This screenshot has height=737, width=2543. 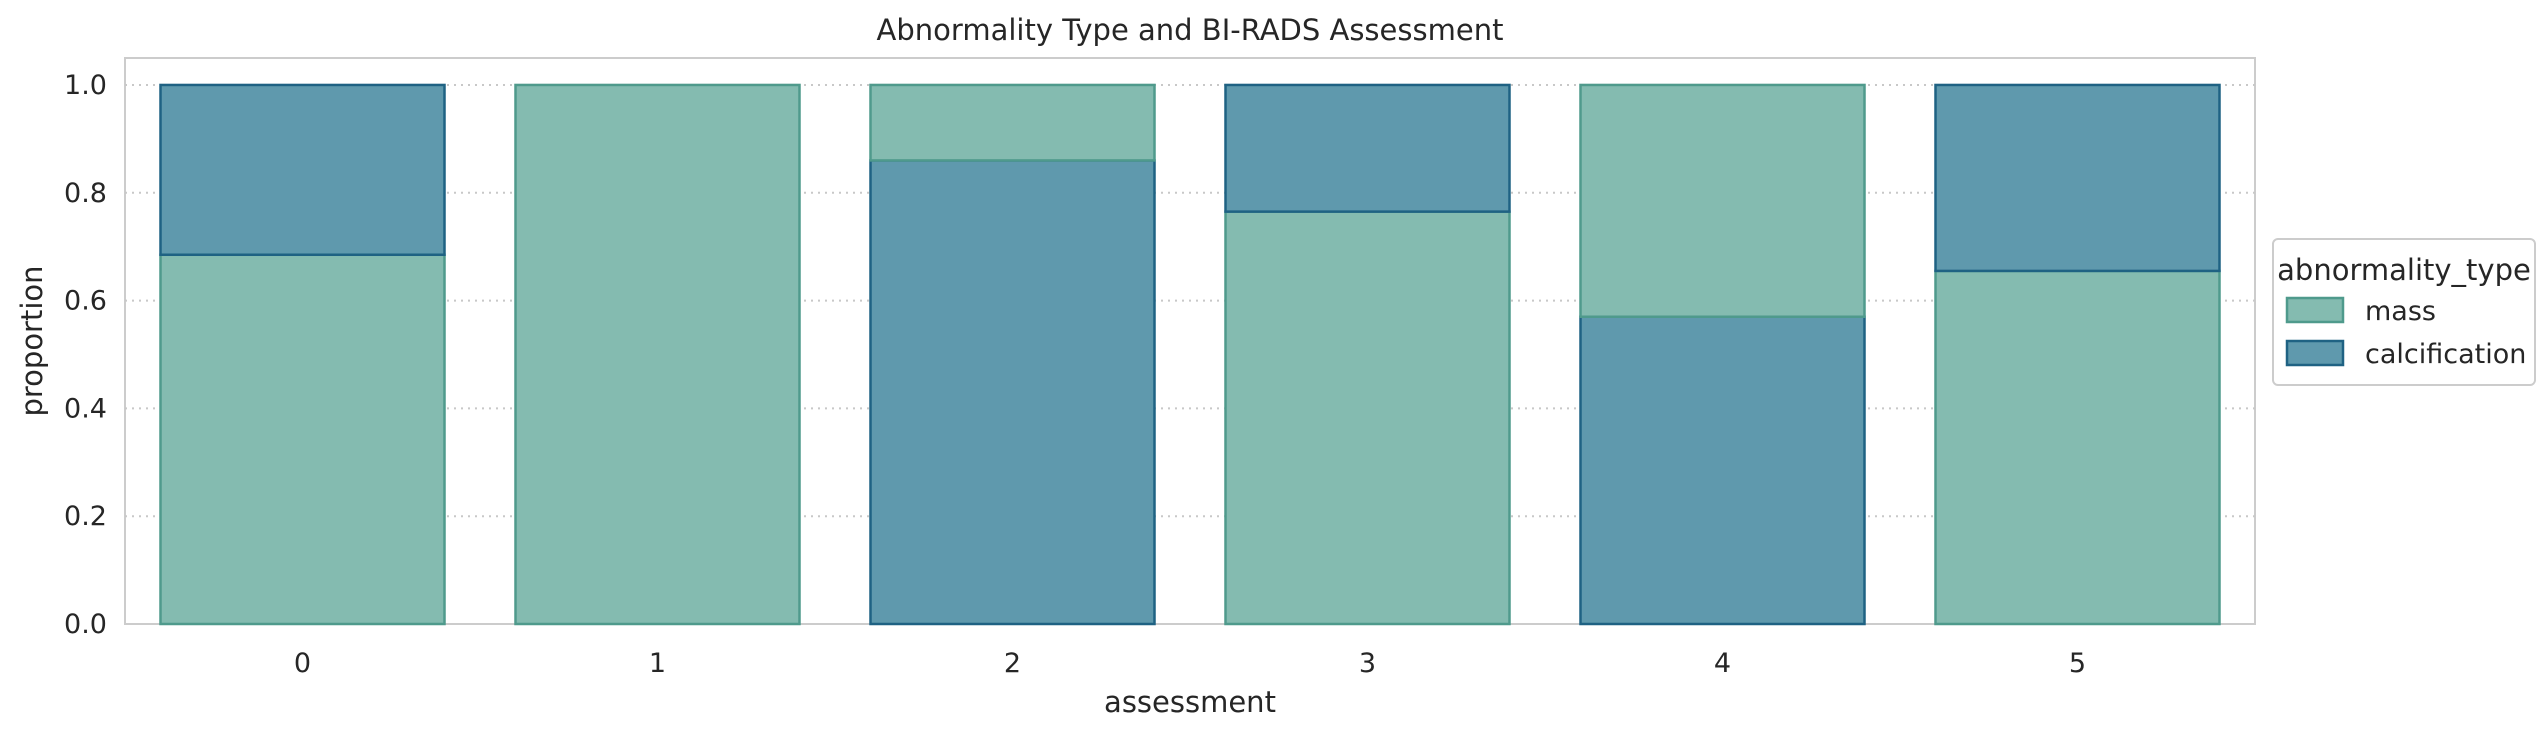 I want to click on x-tick-label: 0, so click(x=302, y=663).